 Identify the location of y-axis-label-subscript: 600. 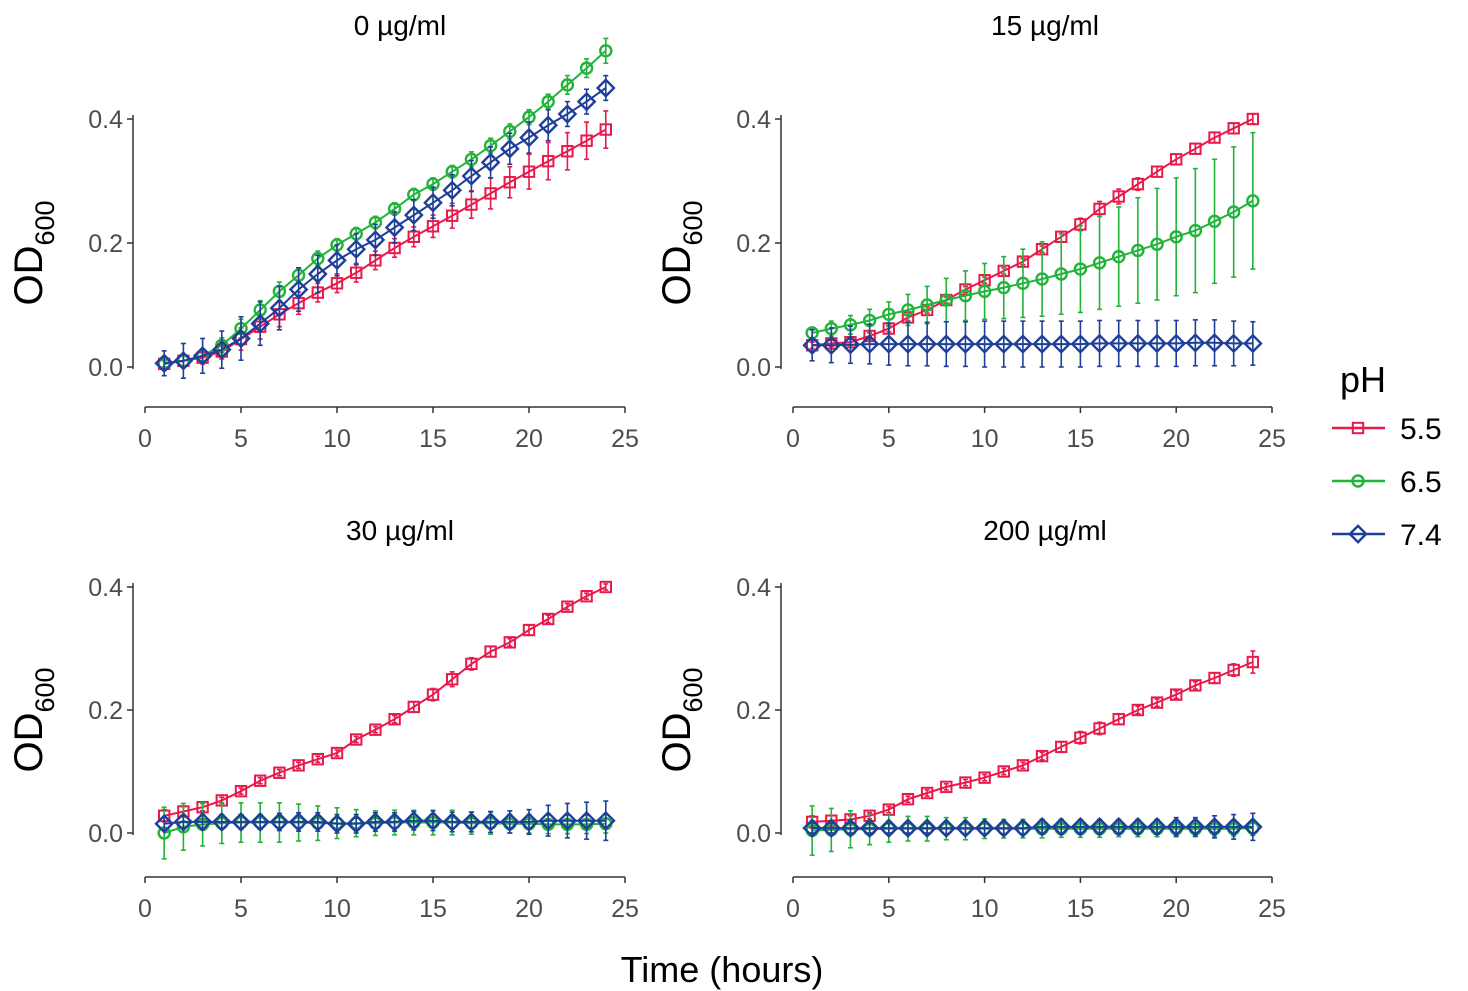
(693, 689).